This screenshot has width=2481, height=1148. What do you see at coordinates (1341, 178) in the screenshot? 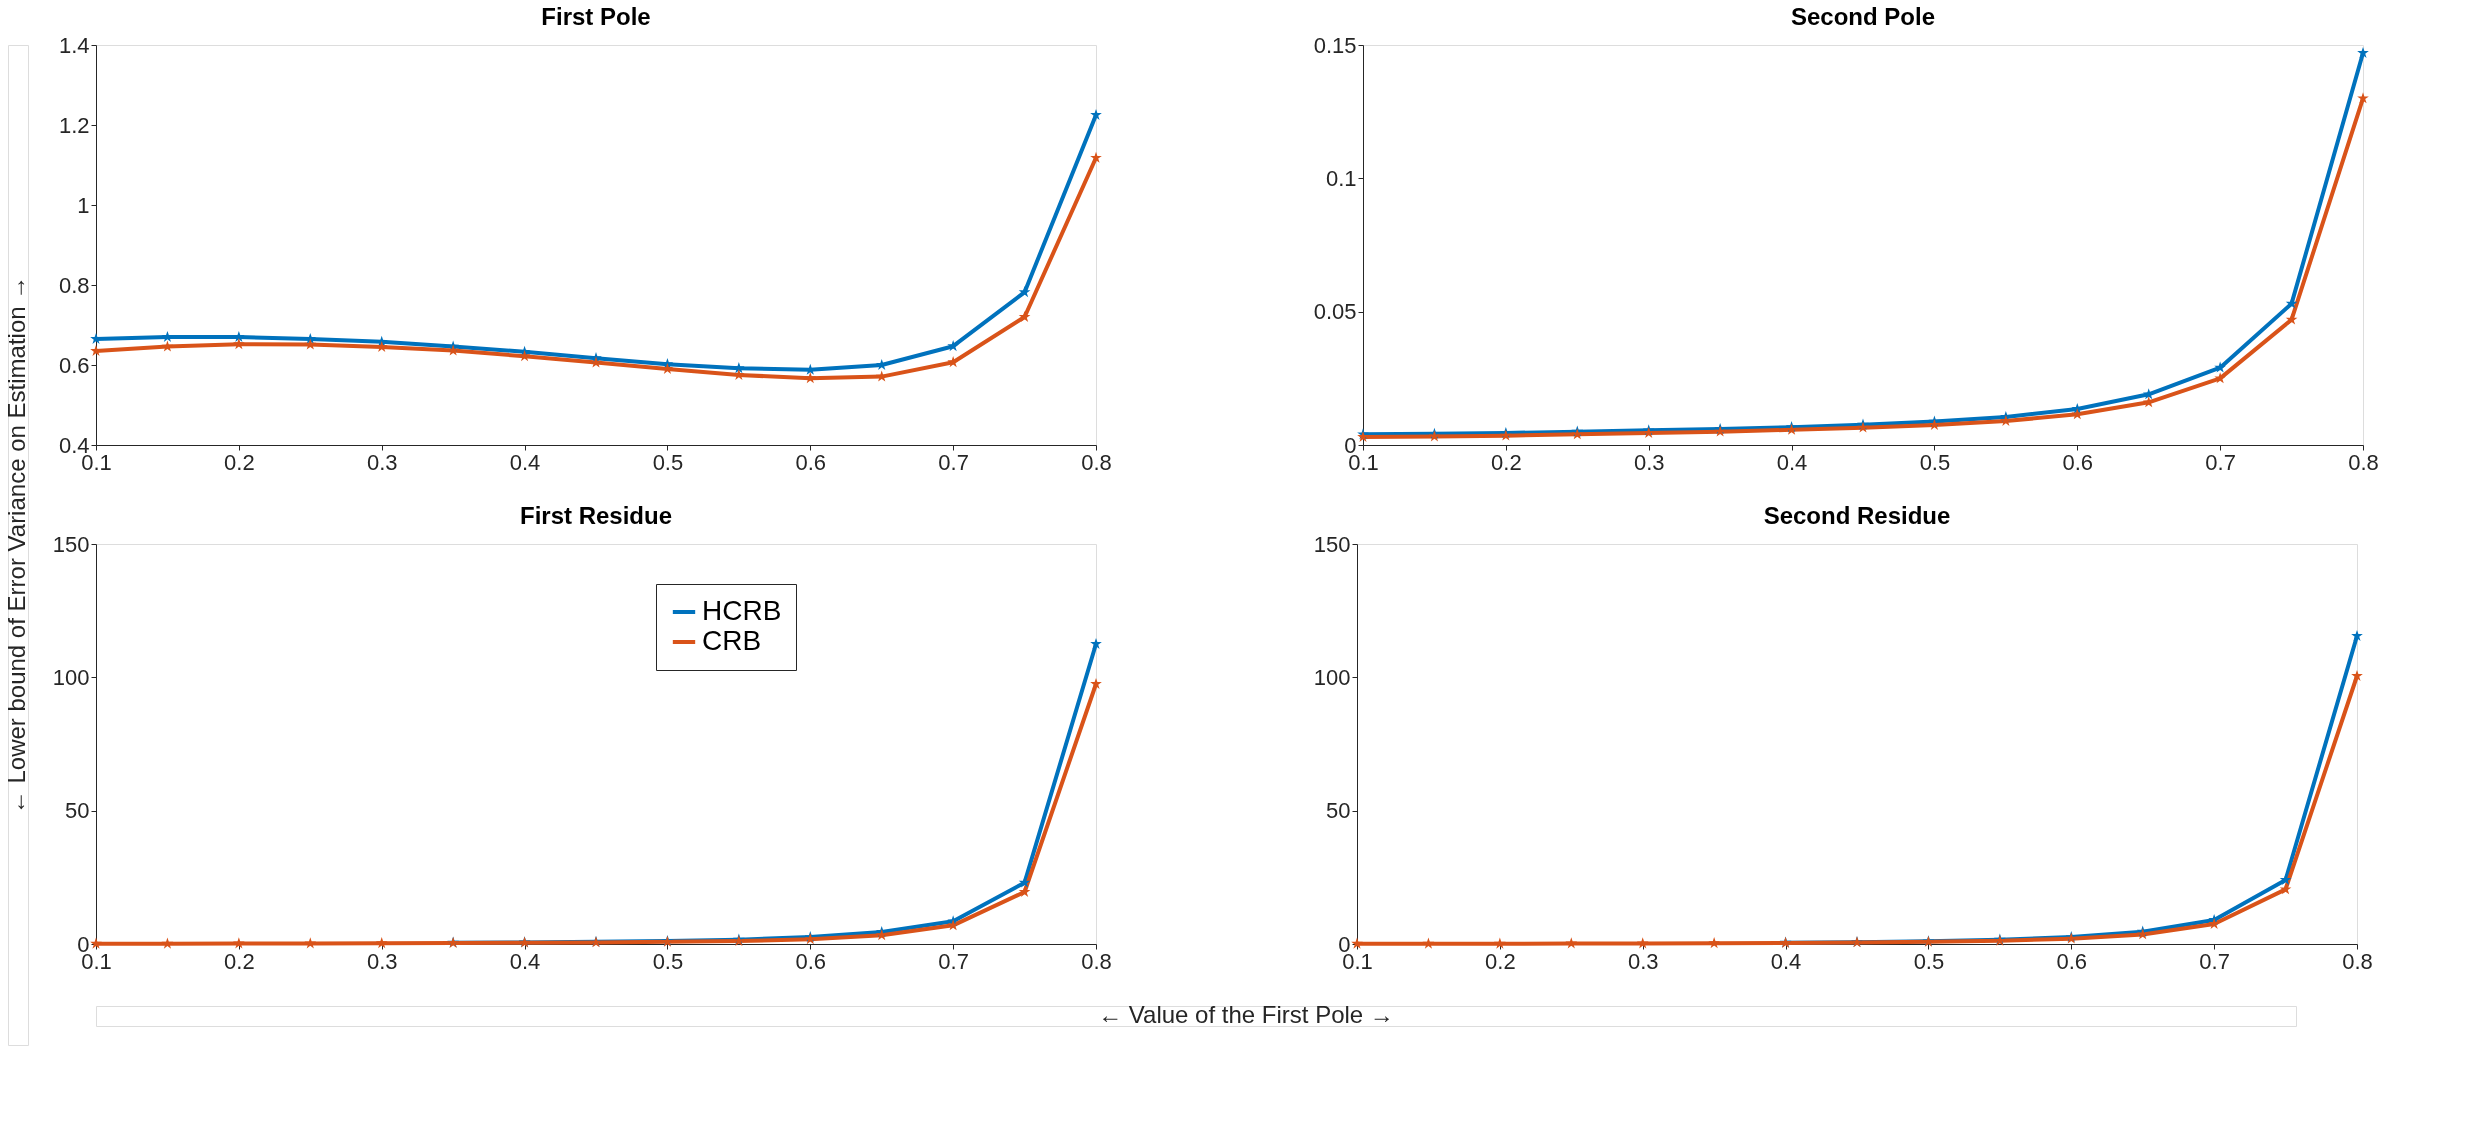
I see `y-tick-label: 0.1` at bounding box center [1341, 178].